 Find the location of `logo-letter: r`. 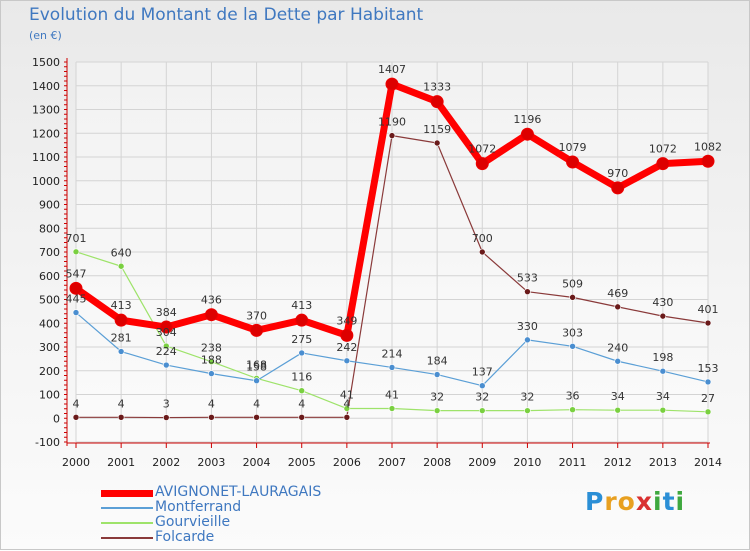

logo-letter: r is located at coordinates (611, 501).